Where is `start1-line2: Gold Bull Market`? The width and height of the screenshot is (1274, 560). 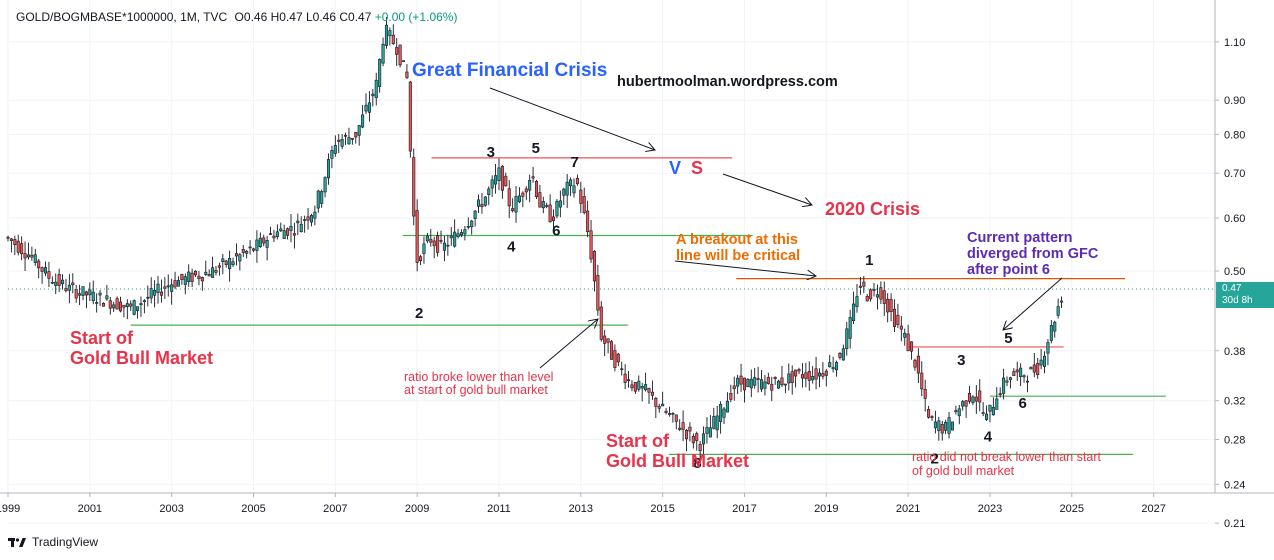
start1-line2: Gold Bull Market is located at coordinates (141, 358).